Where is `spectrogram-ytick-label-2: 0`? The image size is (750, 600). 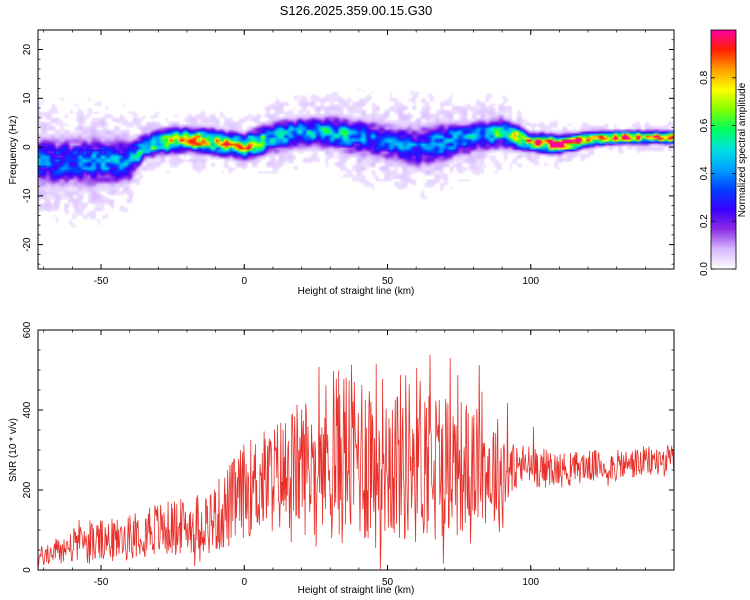 spectrogram-ytick-label-2: 0 is located at coordinates (27, 147).